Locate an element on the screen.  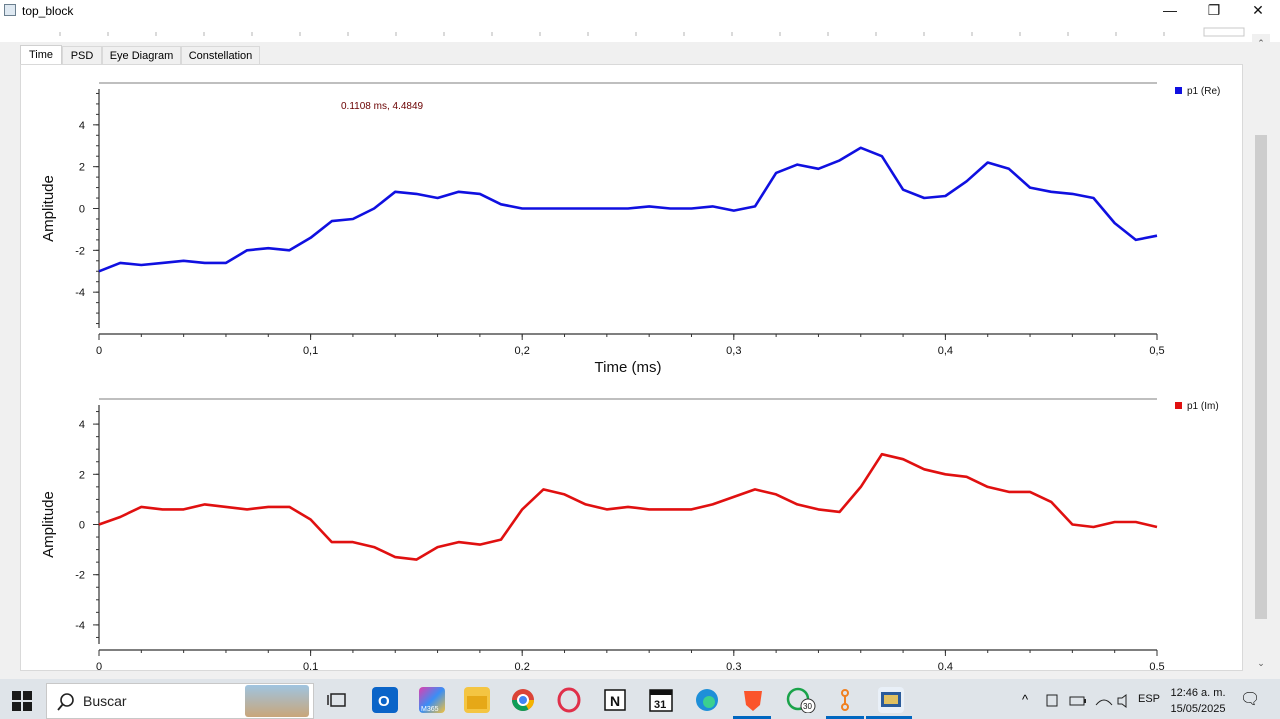
tab-eye-diagram: Eye Diagram is located at coordinates (141, 55).